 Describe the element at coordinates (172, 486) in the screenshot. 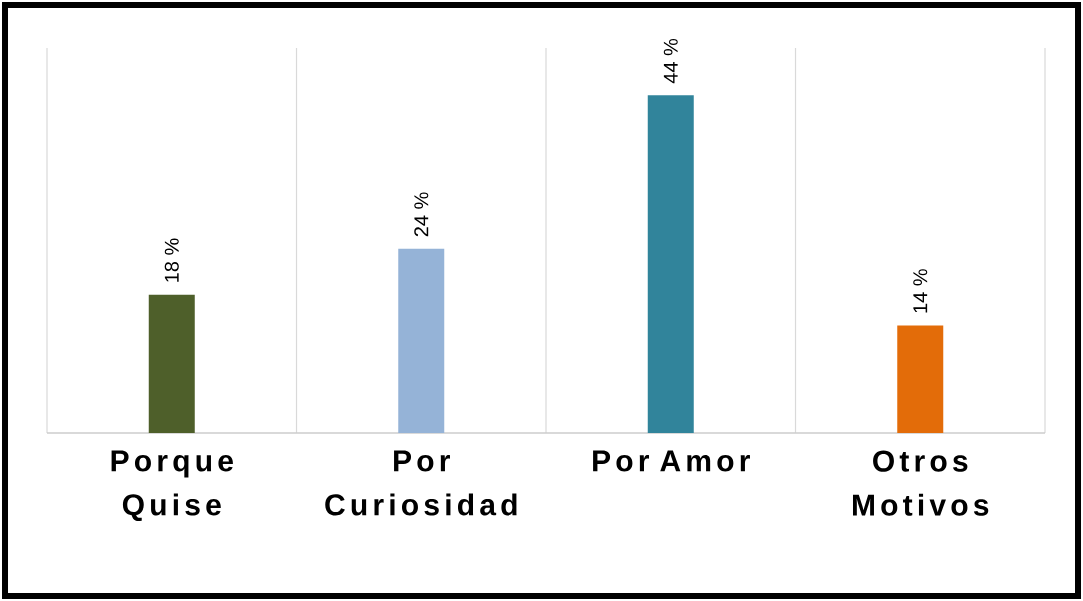

I see `x-tick-label: Porque Quise` at that location.